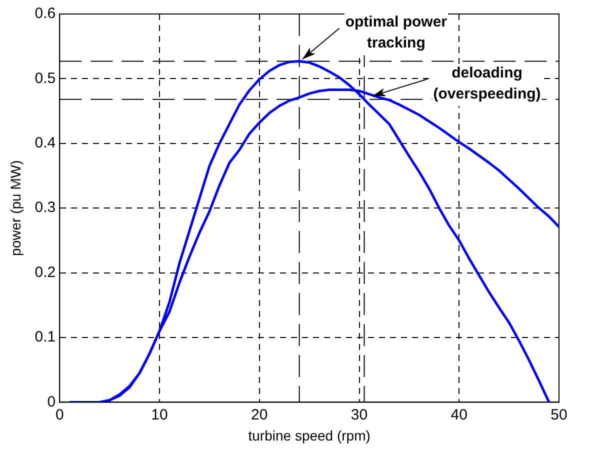  What do you see at coordinates (459, 415) in the screenshot?
I see `x-tick-label: 40` at bounding box center [459, 415].